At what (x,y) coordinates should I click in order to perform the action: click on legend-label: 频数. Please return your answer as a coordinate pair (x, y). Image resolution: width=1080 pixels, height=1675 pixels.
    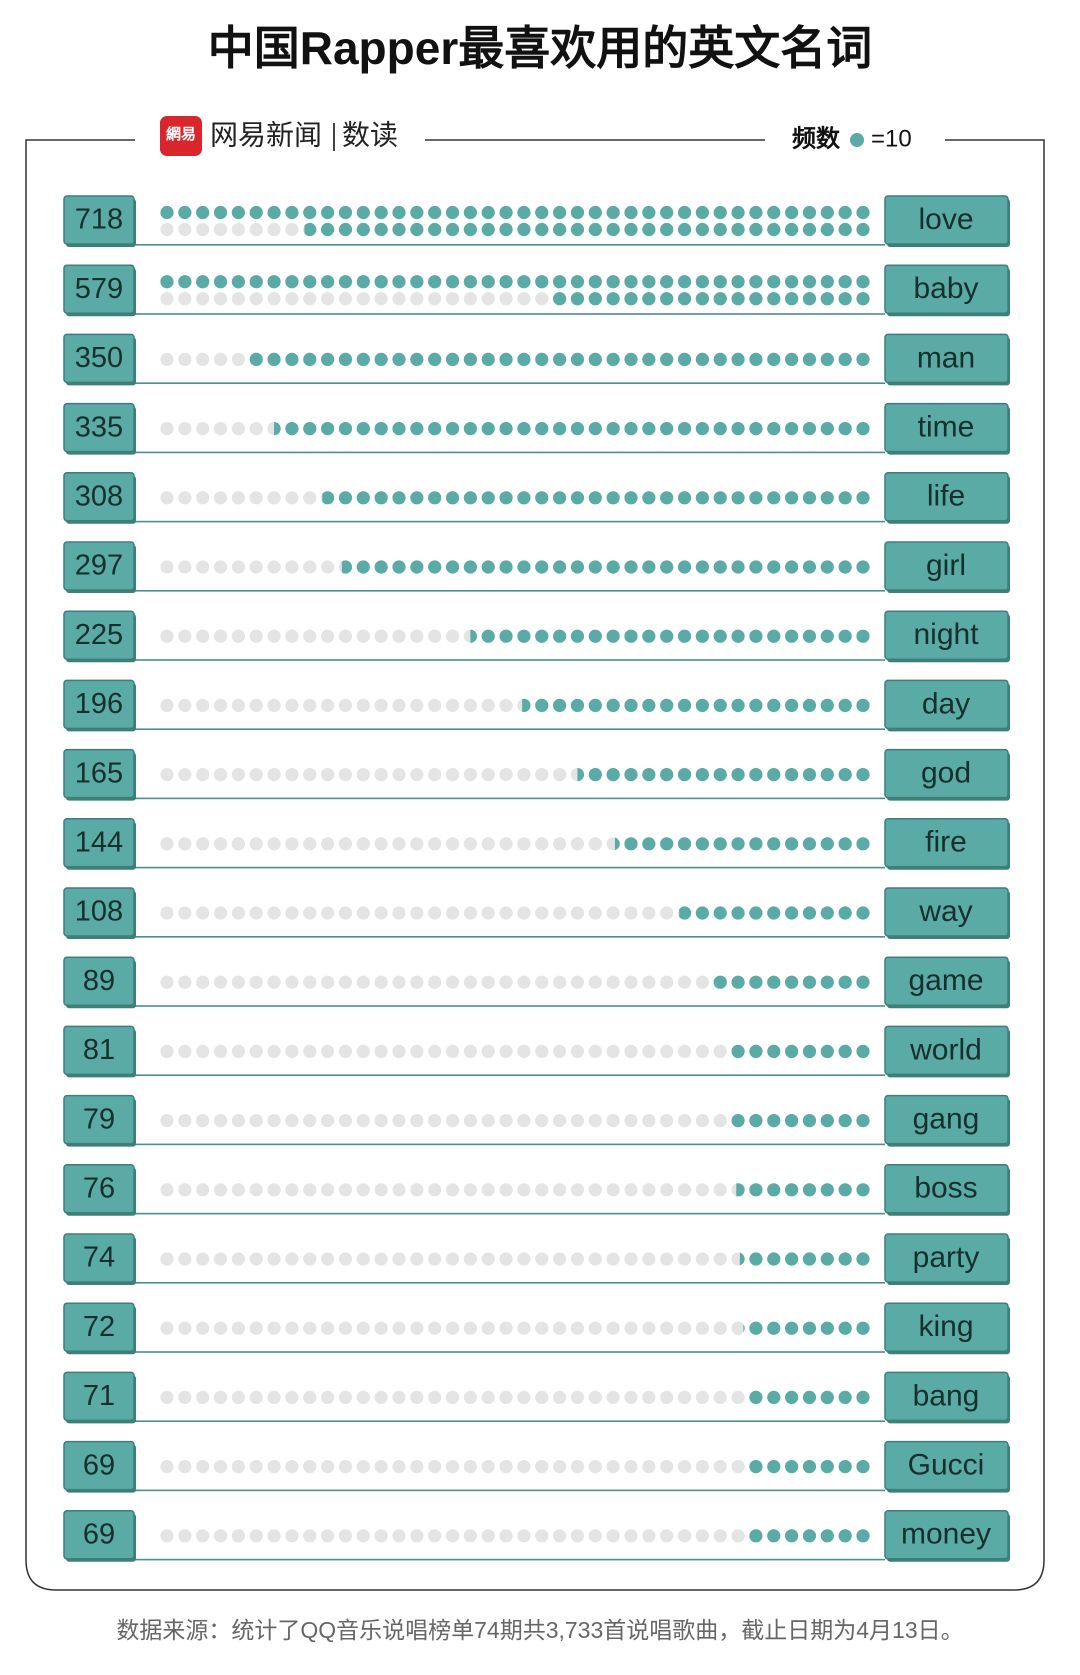
    Looking at the image, I should click on (816, 138).